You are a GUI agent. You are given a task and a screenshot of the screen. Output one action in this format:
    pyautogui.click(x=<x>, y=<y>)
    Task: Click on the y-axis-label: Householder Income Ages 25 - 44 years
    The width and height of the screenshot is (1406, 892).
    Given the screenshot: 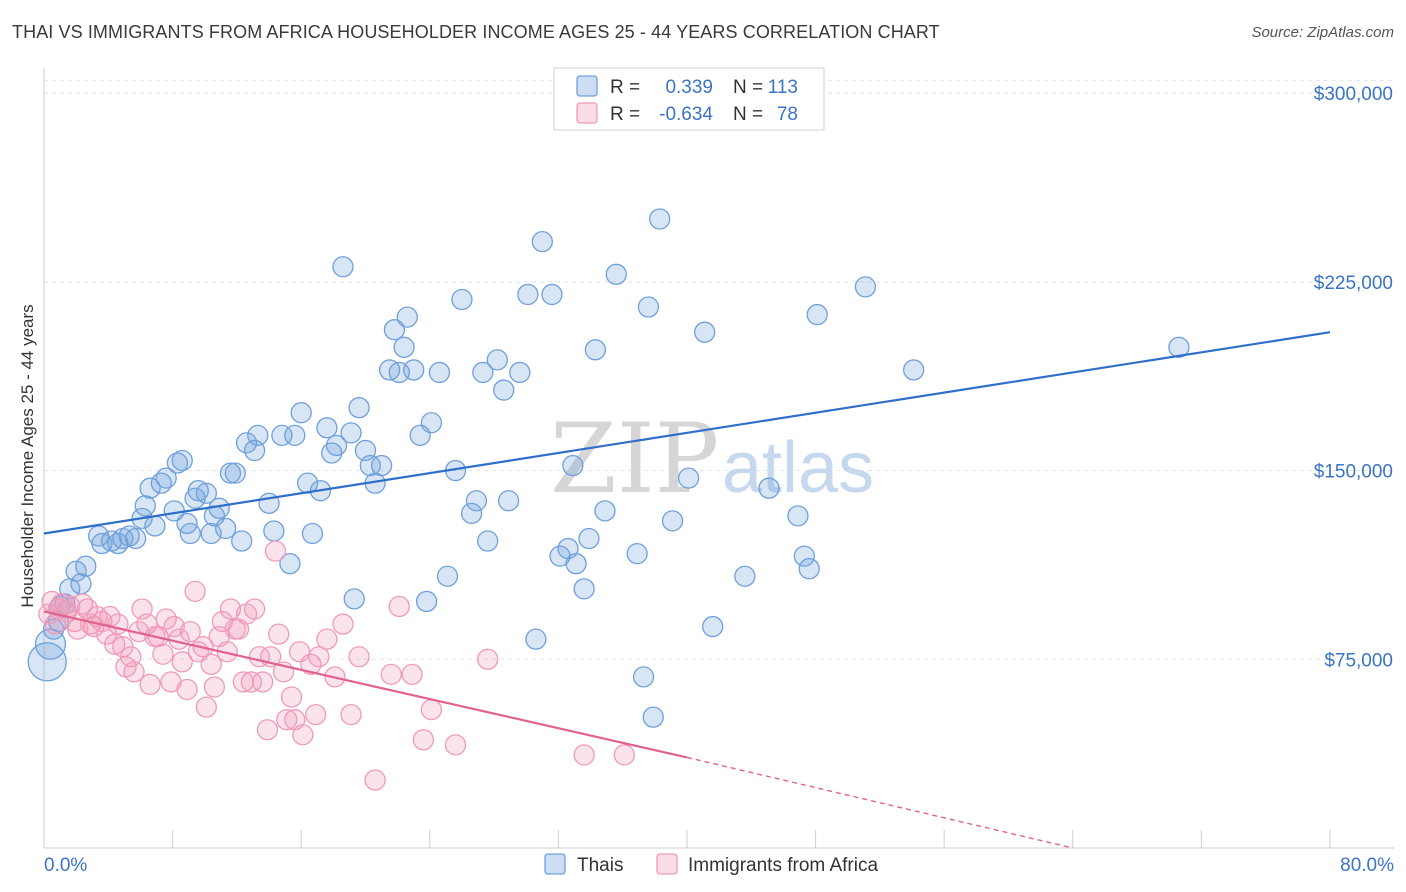 What is the action you would take?
    pyautogui.click(x=27, y=455)
    